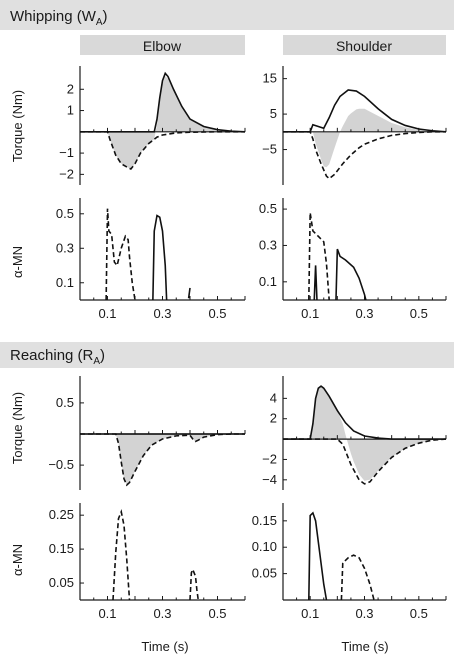 The image size is (454, 659). Describe the element at coordinates (270, 78) in the screenshot. I see `y-tick-label: 15` at that location.